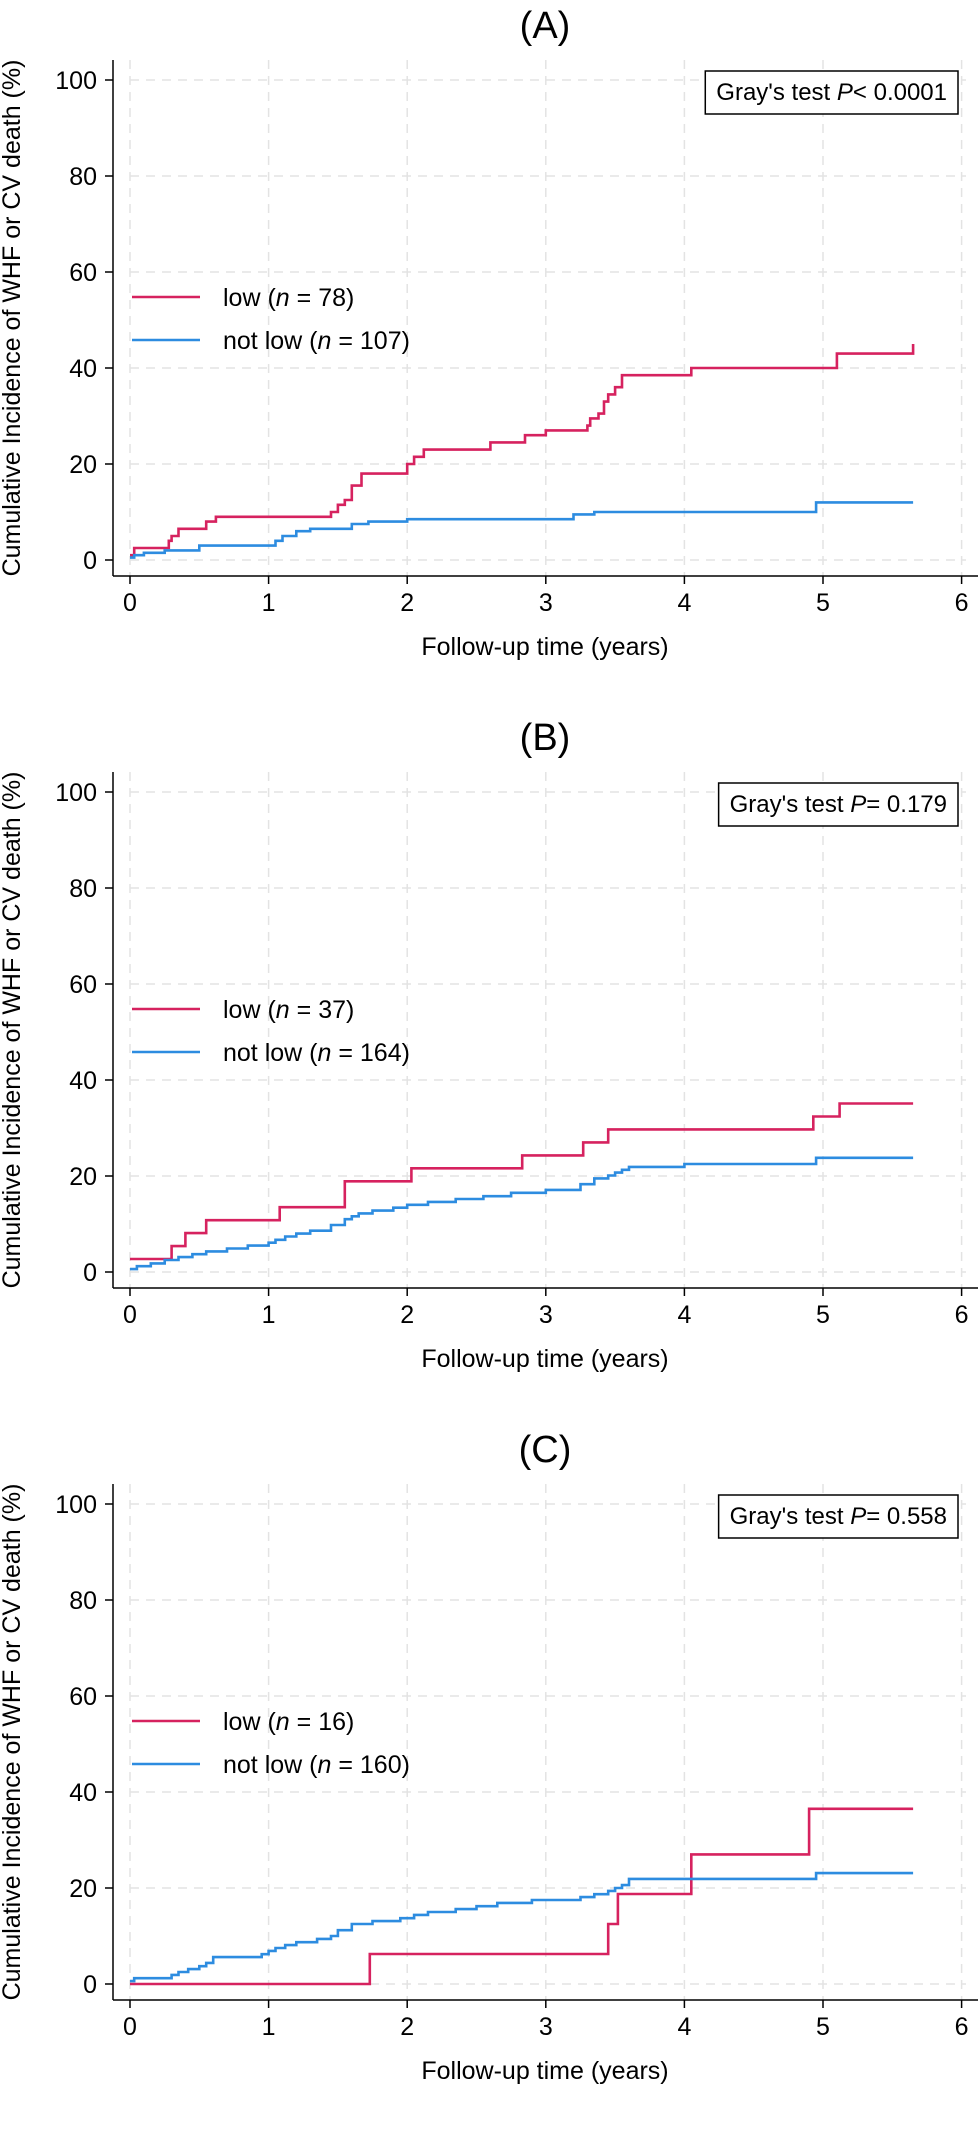 The image size is (979, 2136). Describe the element at coordinates (271, 1743) in the screenshot. I see `legend: low (n = 16)not low (n = 160)` at that location.